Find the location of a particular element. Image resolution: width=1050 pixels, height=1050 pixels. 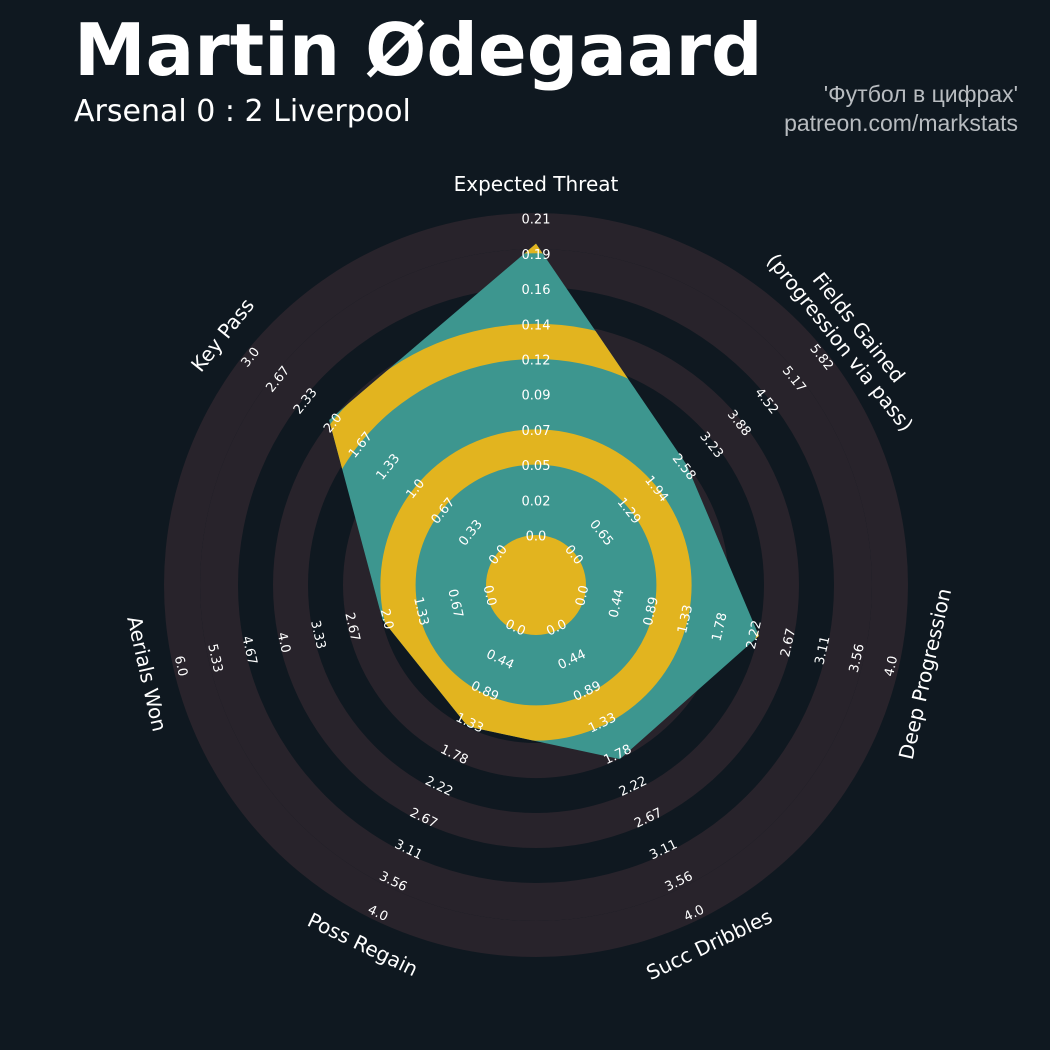

axis-tick-label: 4.67 is located at coordinates (248, 651).